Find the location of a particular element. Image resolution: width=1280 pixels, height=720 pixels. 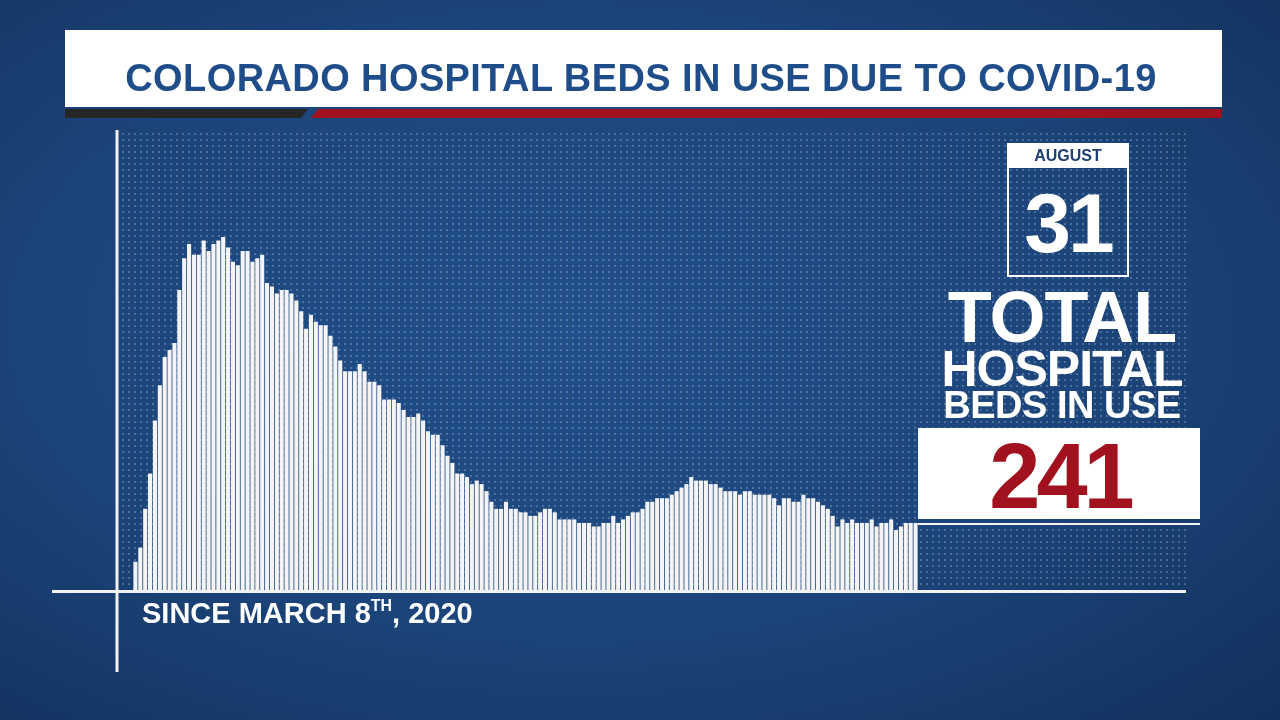

chart-title: COLORADO HOSPITAL BEDS IN USE DUE TO COVID-19 is located at coordinates (641, 78).